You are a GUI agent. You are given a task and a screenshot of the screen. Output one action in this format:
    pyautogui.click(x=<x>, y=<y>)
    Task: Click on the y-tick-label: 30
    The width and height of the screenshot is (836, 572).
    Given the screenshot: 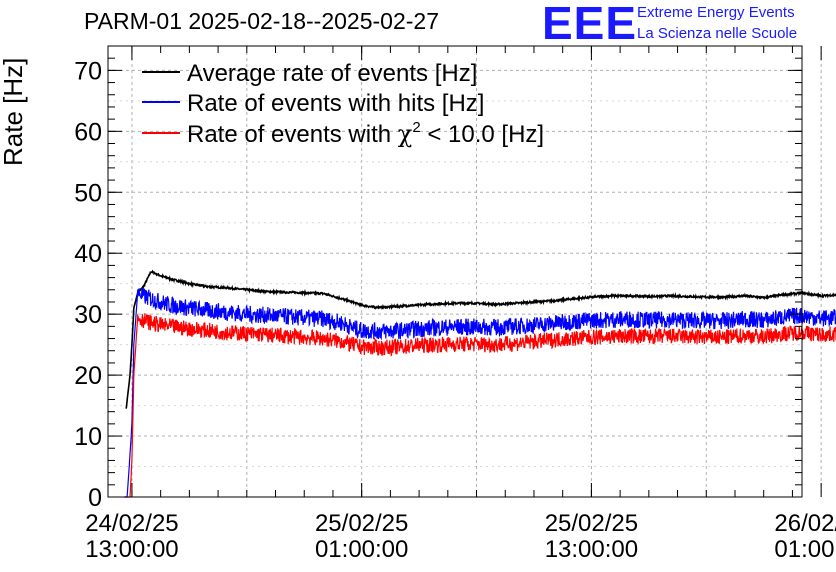 What is the action you would take?
    pyautogui.click(x=88, y=315)
    